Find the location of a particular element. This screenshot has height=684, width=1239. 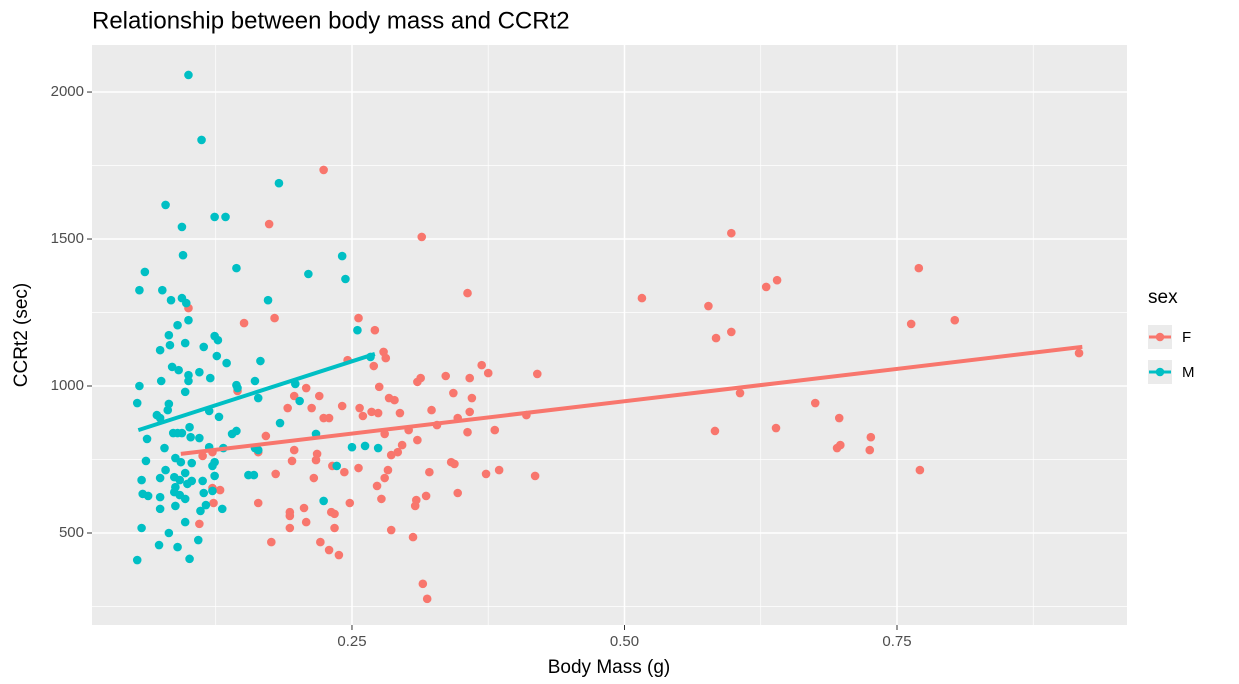

y-tick-label: 500 is located at coordinates (71, 532).